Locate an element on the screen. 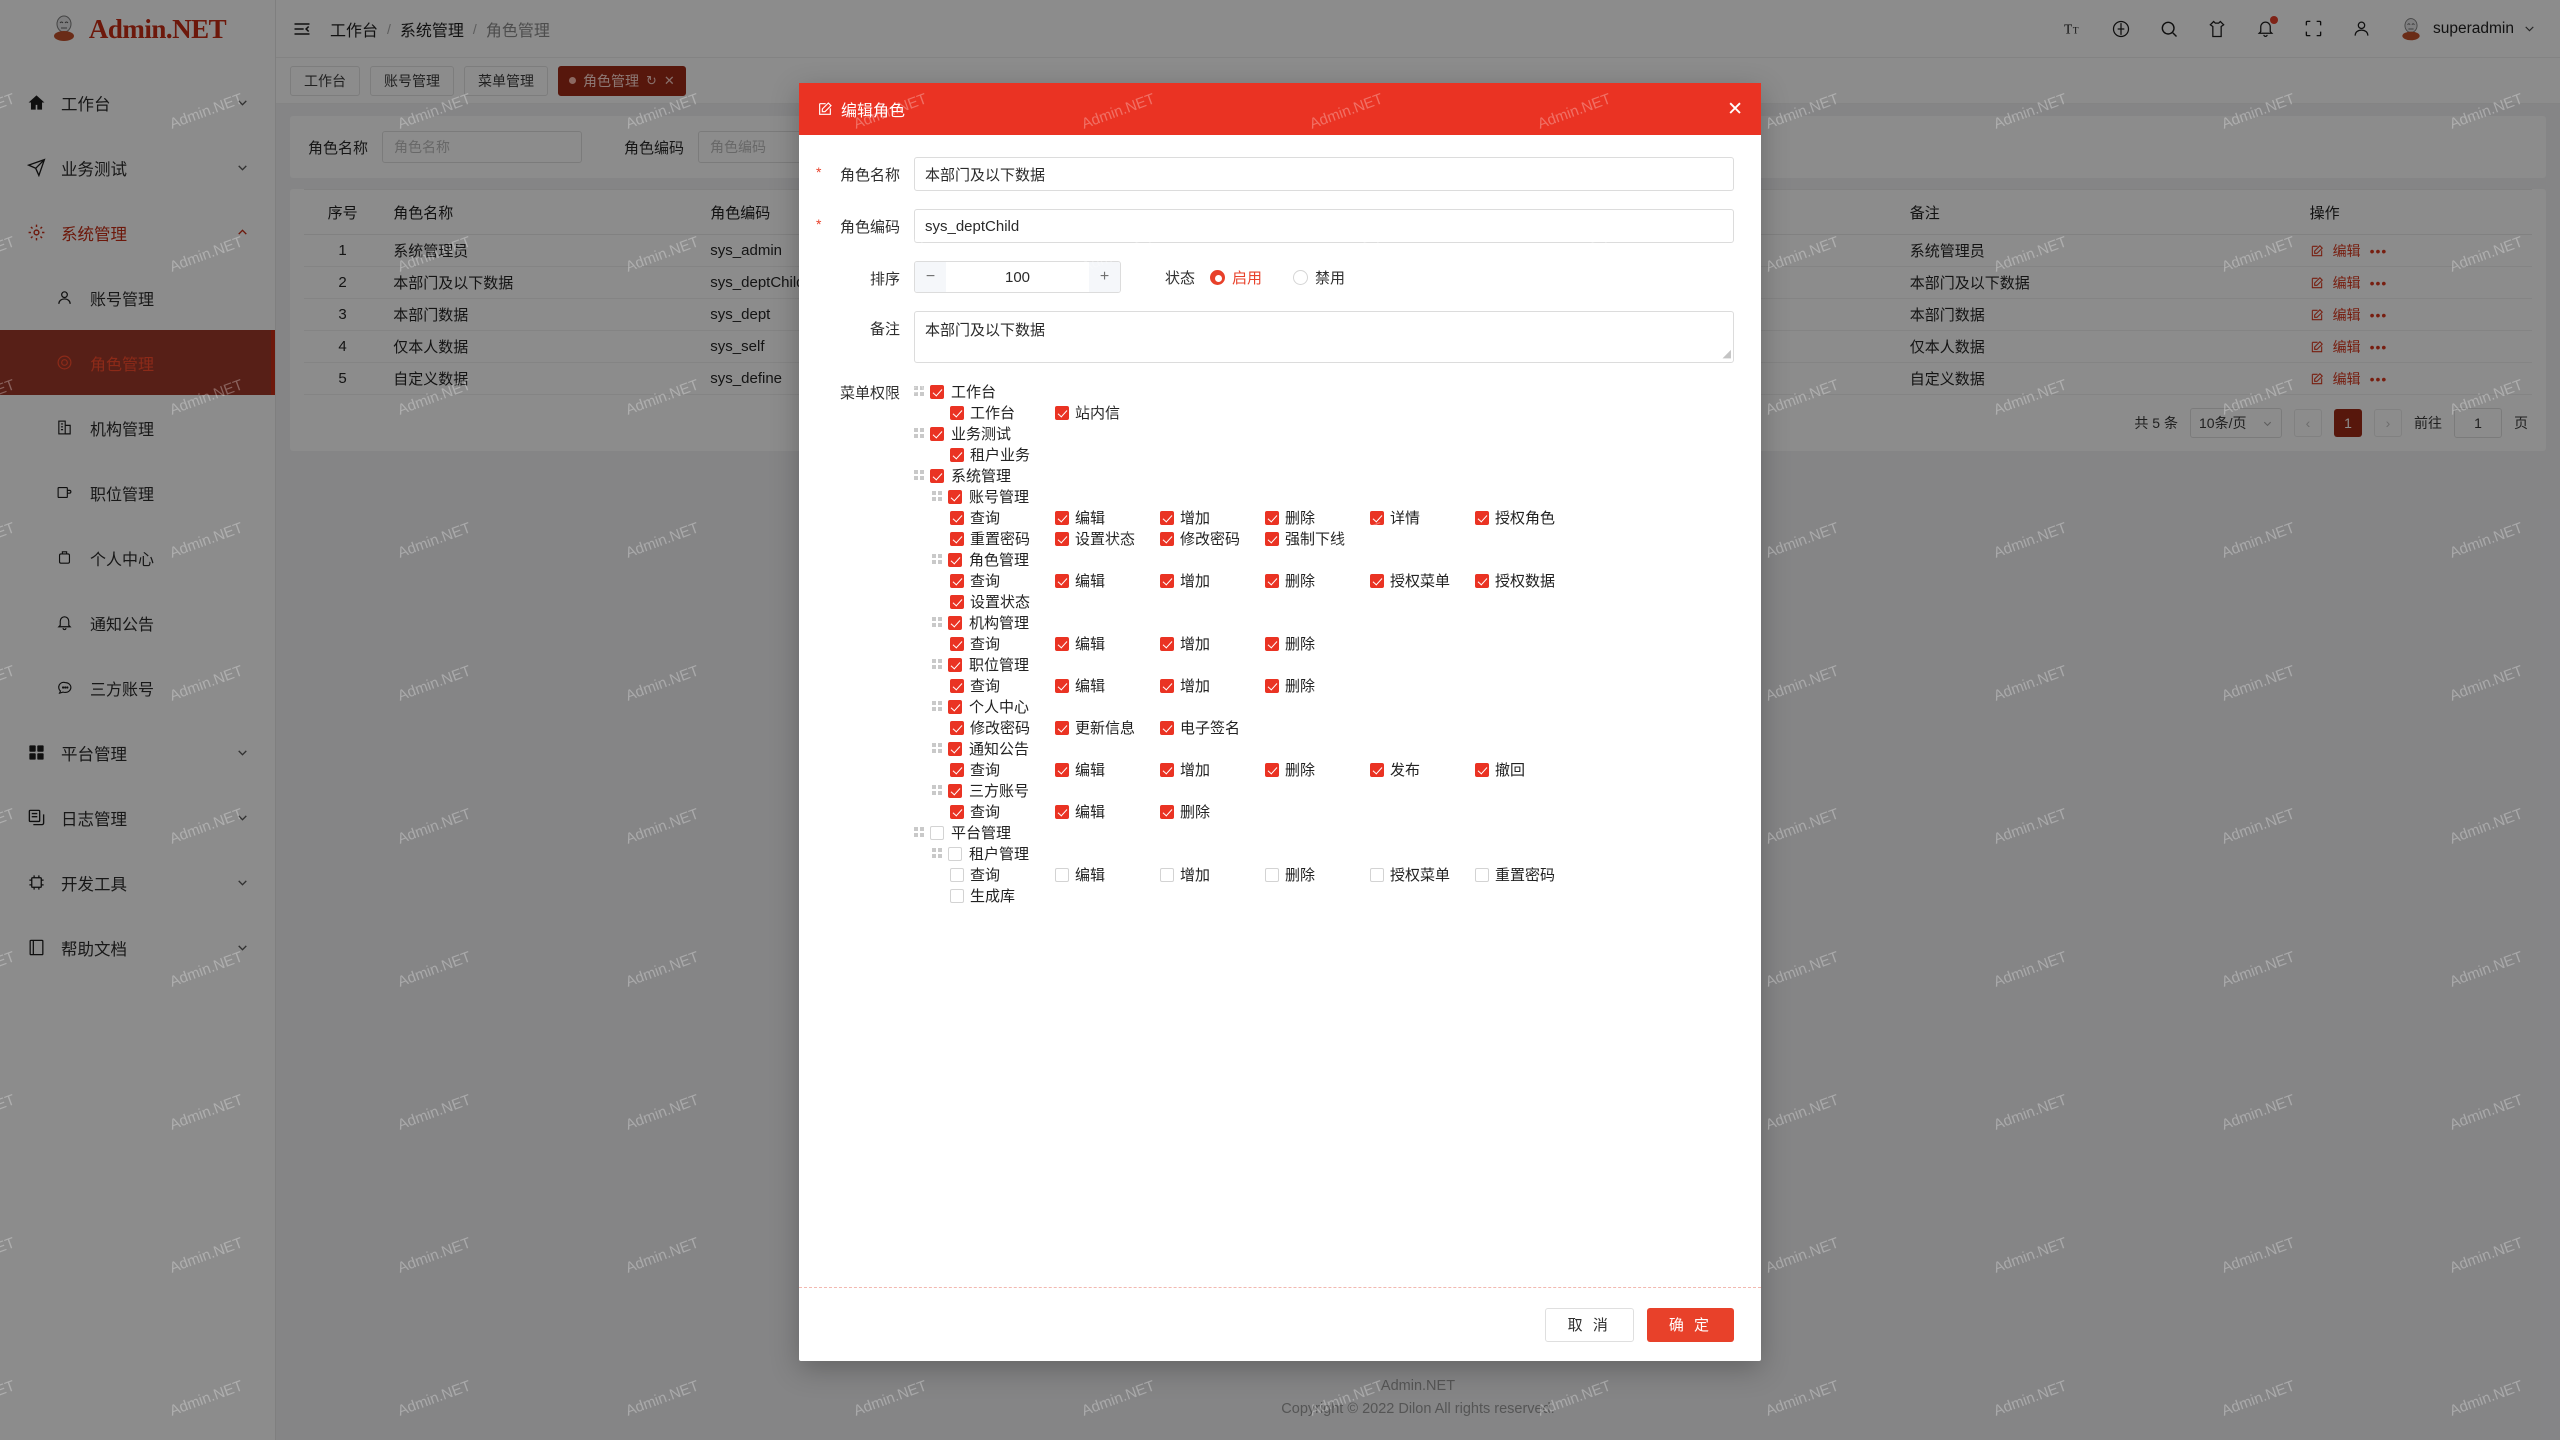 Image resolution: width=2560 pixels, height=1440 pixels. sidebar-item-role-management: 角色管理 is located at coordinates (137, 362).